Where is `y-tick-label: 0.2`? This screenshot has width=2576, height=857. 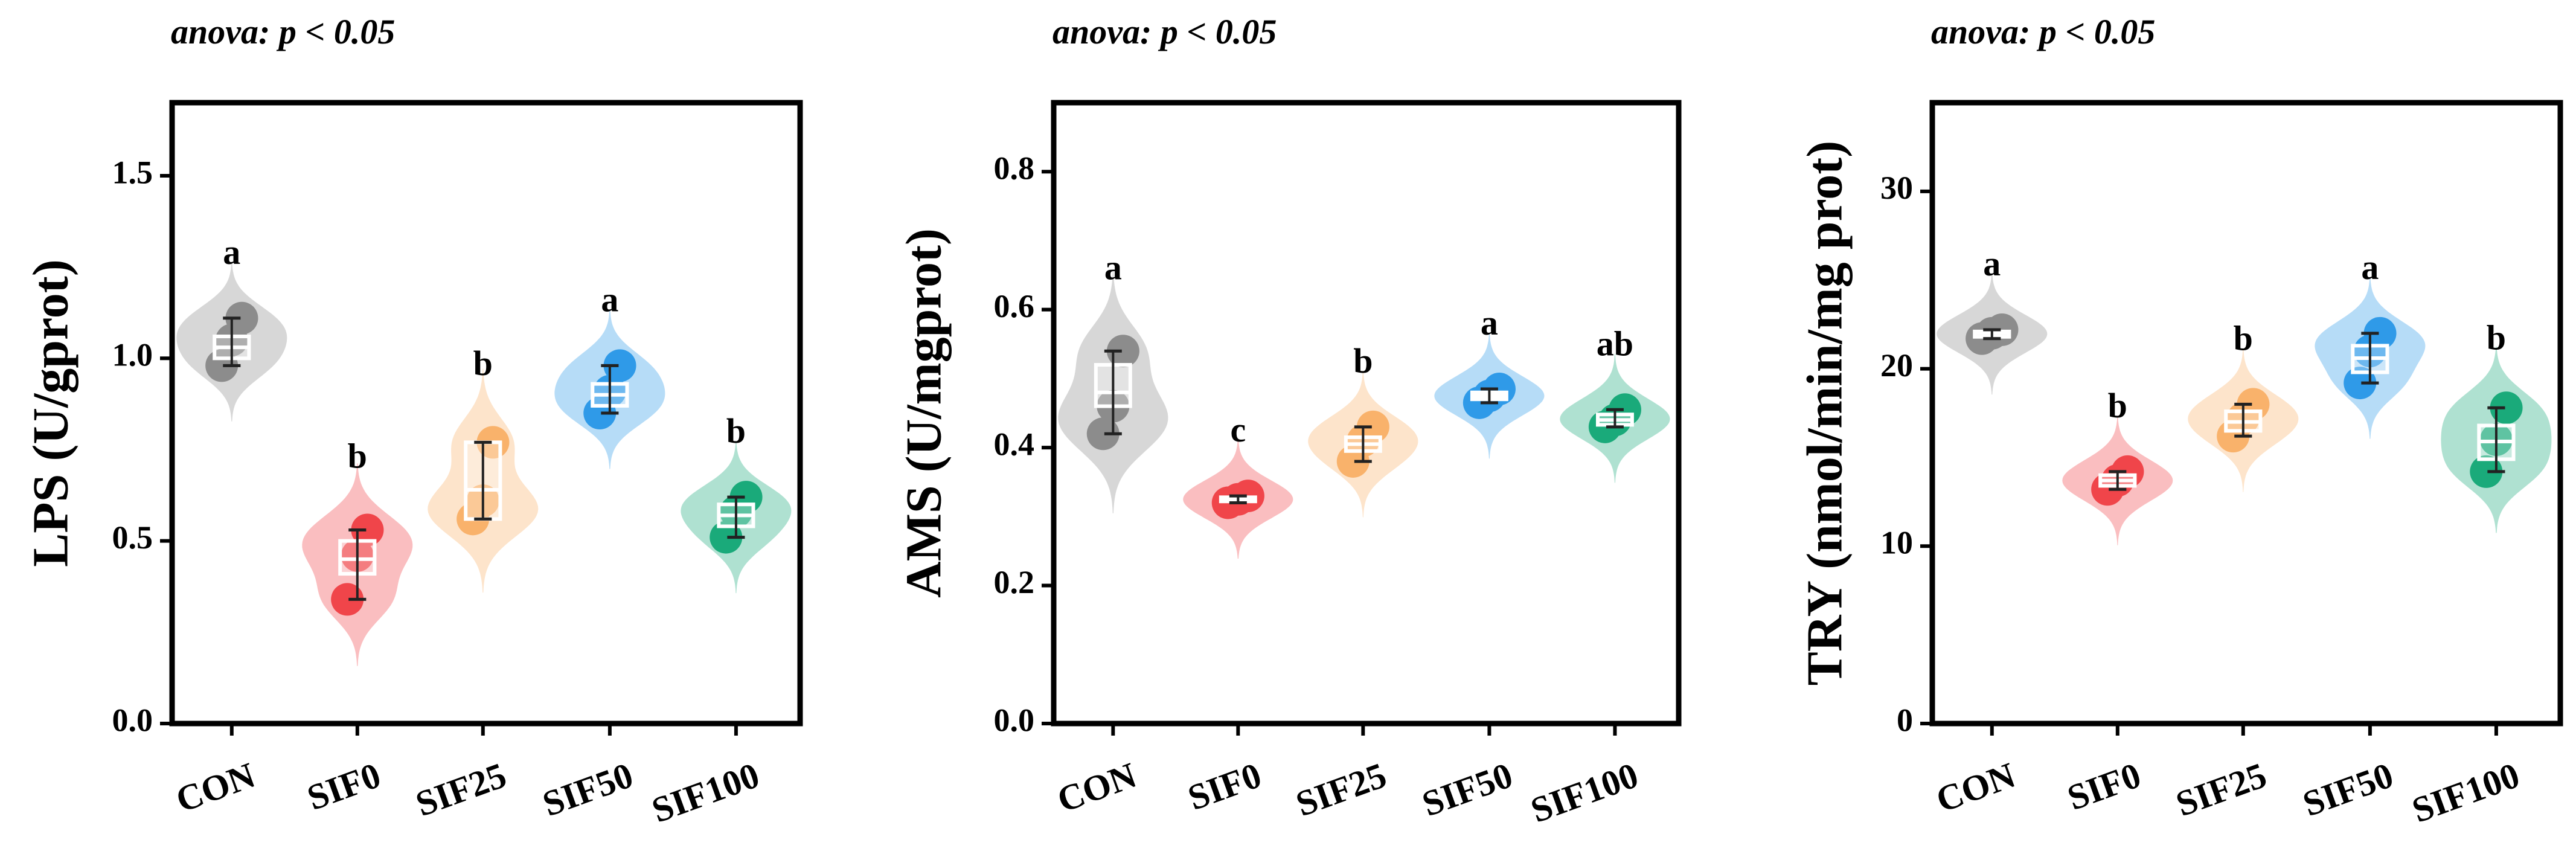 y-tick-label: 0.2 is located at coordinates (1014, 582).